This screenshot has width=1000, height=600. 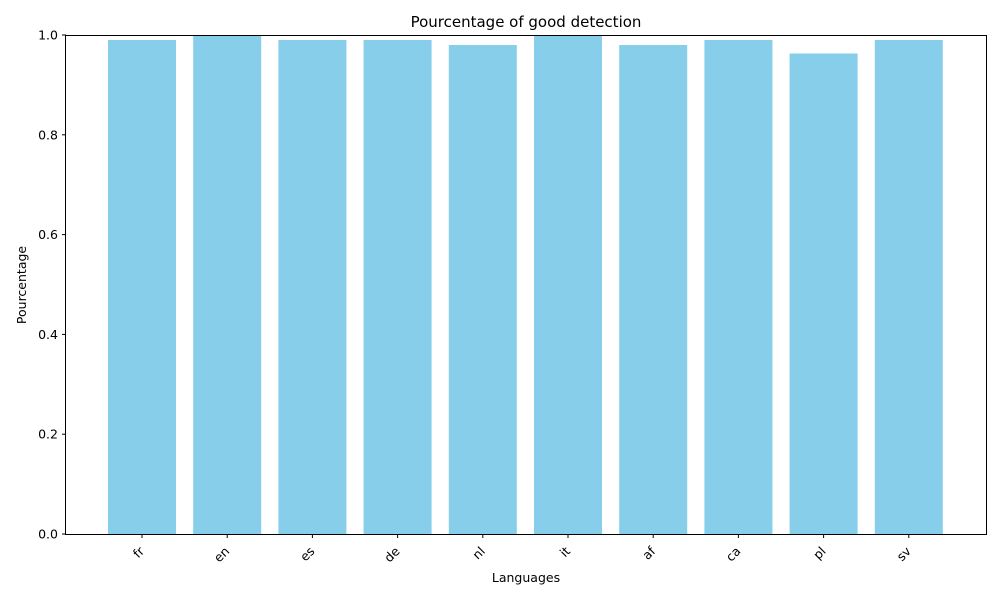 What do you see at coordinates (48, 234) in the screenshot?
I see `y-tick-label: 0.6` at bounding box center [48, 234].